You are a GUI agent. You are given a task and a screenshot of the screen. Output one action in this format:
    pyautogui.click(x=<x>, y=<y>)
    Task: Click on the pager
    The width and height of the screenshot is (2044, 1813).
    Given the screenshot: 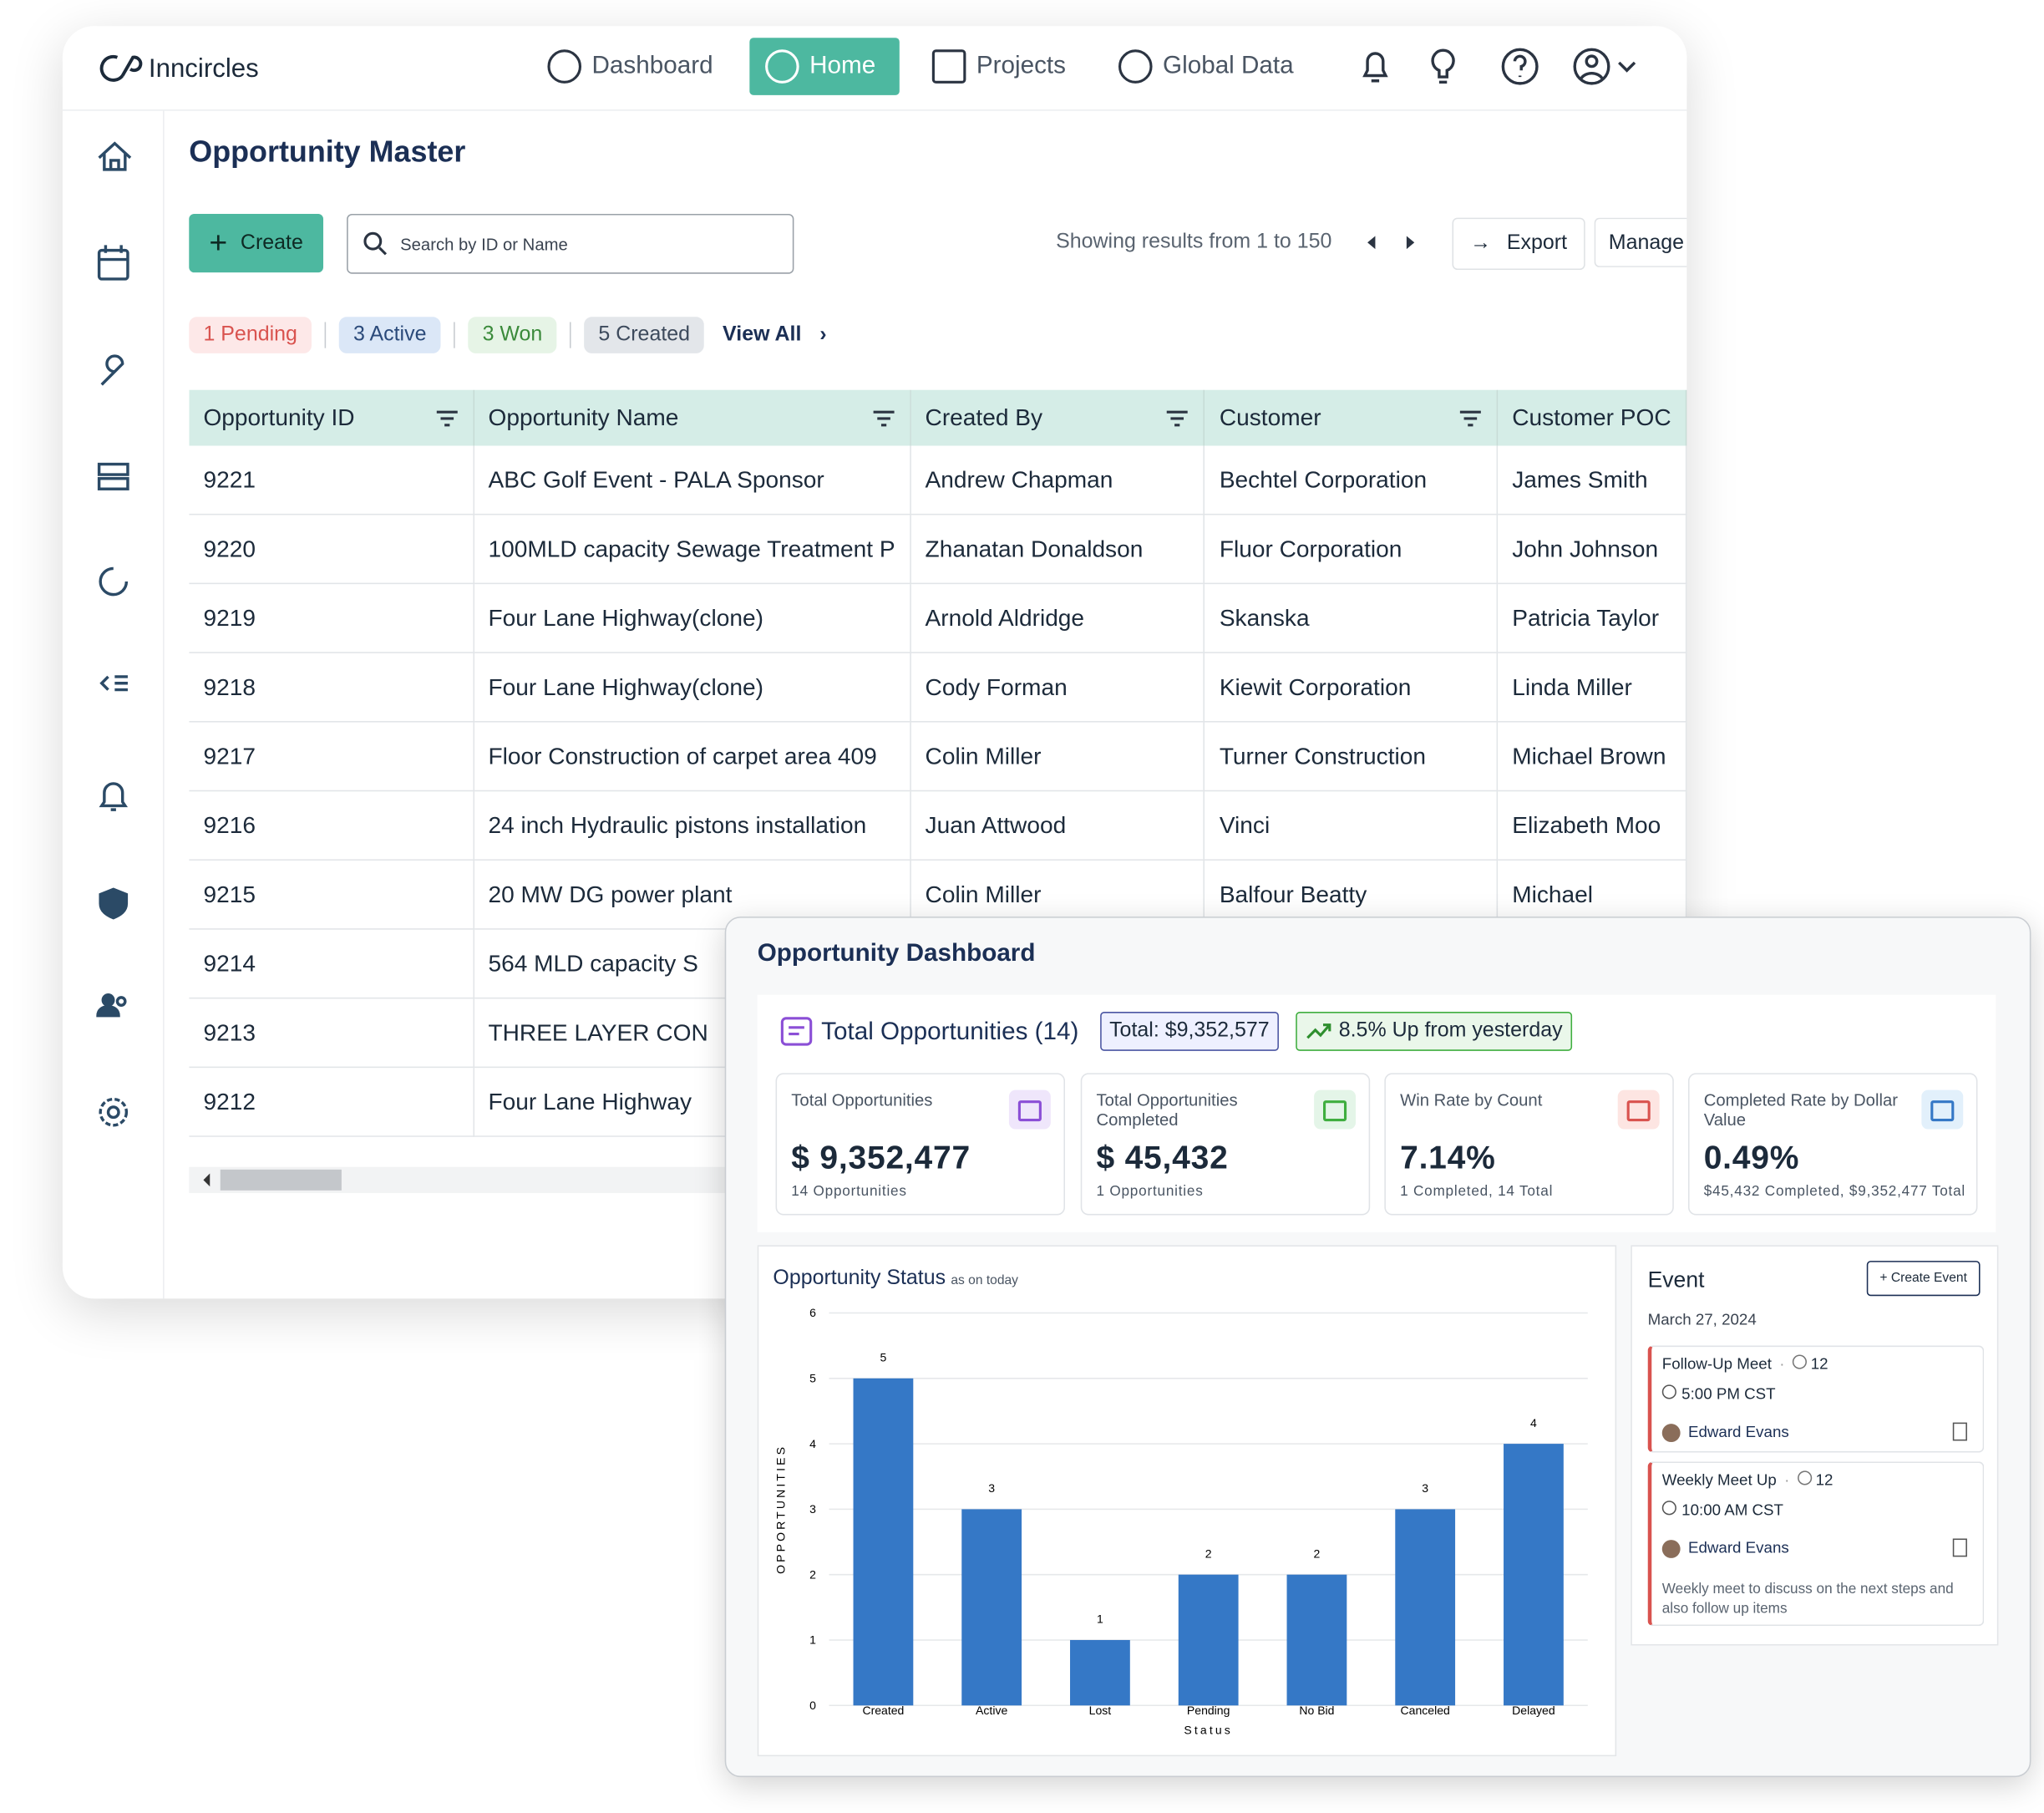 What is the action you would take?
    pyautogui.click(x=1392, y=242)
    